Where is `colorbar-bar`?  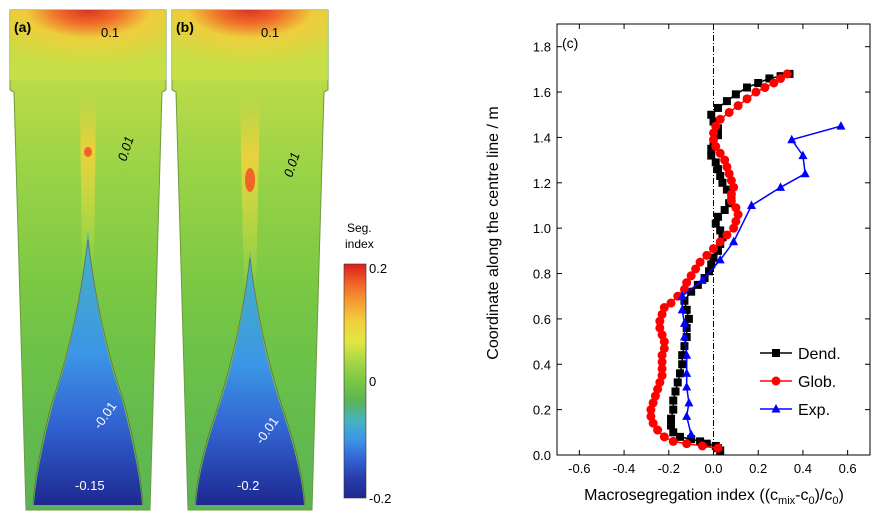 colorbar-bar is located at coordinates (355, 381).